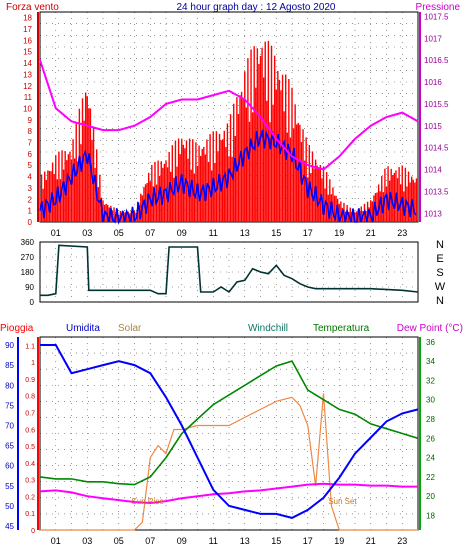 The width and height of the screenshot is (466, 555). What do you see at coordinates (27, 86) in the screenshot?
I see `wind-y-tick: 12` at bounding box center [27, 86].